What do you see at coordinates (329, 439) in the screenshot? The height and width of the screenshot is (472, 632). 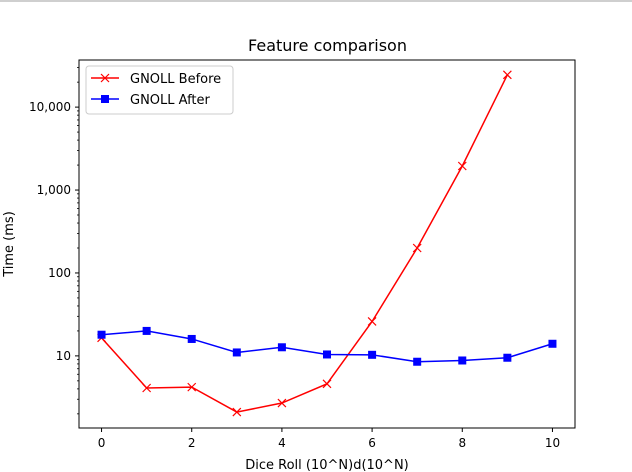 I see `x-axis-ticks: 0 2 4 6 8 10` at bounding box center [329, 439].